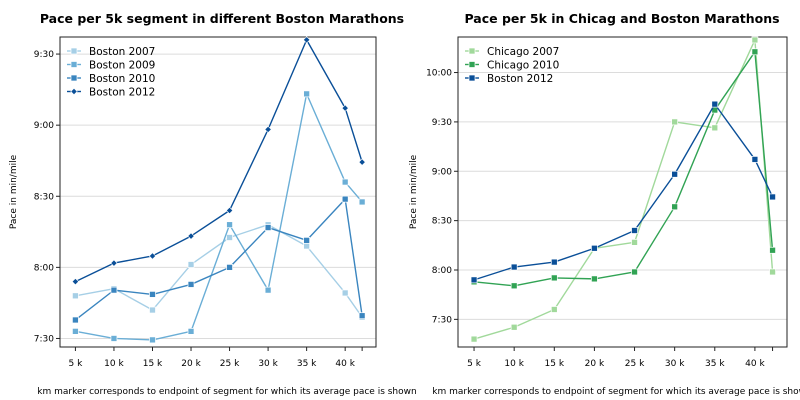 This screenshot has width=800, height=400. What do you see at coordinates (755, 364) in the screenshot?
I see `panel-2-x-tick-label: 40 k` at bounding box center [755, 364].